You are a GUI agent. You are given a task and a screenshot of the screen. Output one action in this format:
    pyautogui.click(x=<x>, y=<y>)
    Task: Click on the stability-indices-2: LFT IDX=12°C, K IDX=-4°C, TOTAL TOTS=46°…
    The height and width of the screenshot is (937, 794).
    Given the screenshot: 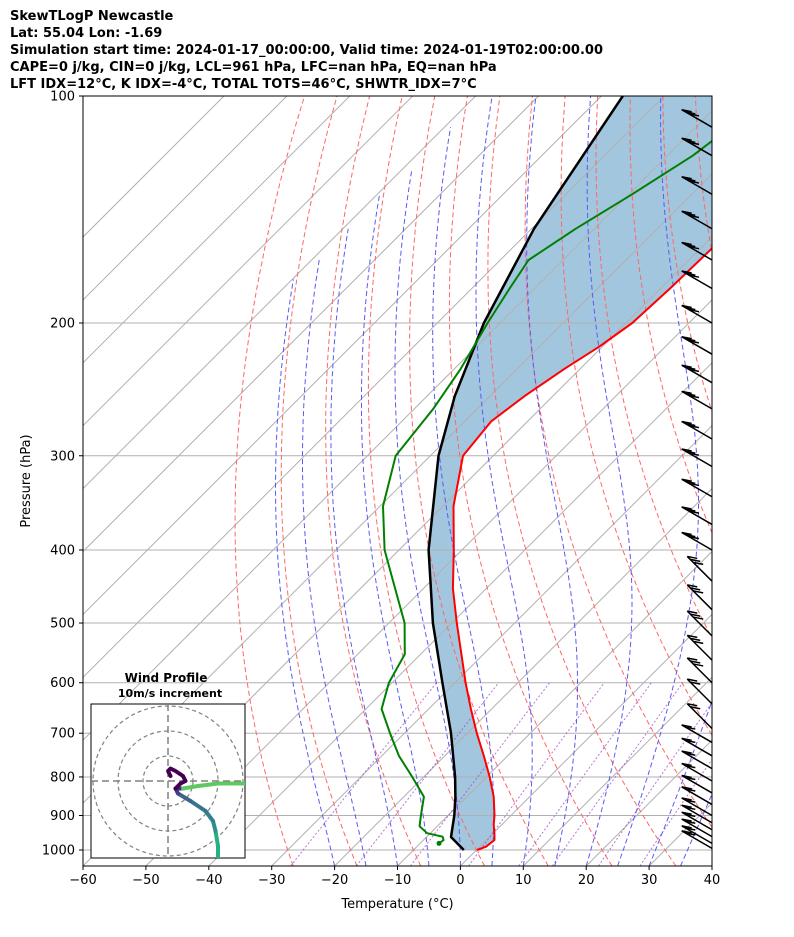 What is the action you would take?
    pyautogui.click(x=243, y=84)
    